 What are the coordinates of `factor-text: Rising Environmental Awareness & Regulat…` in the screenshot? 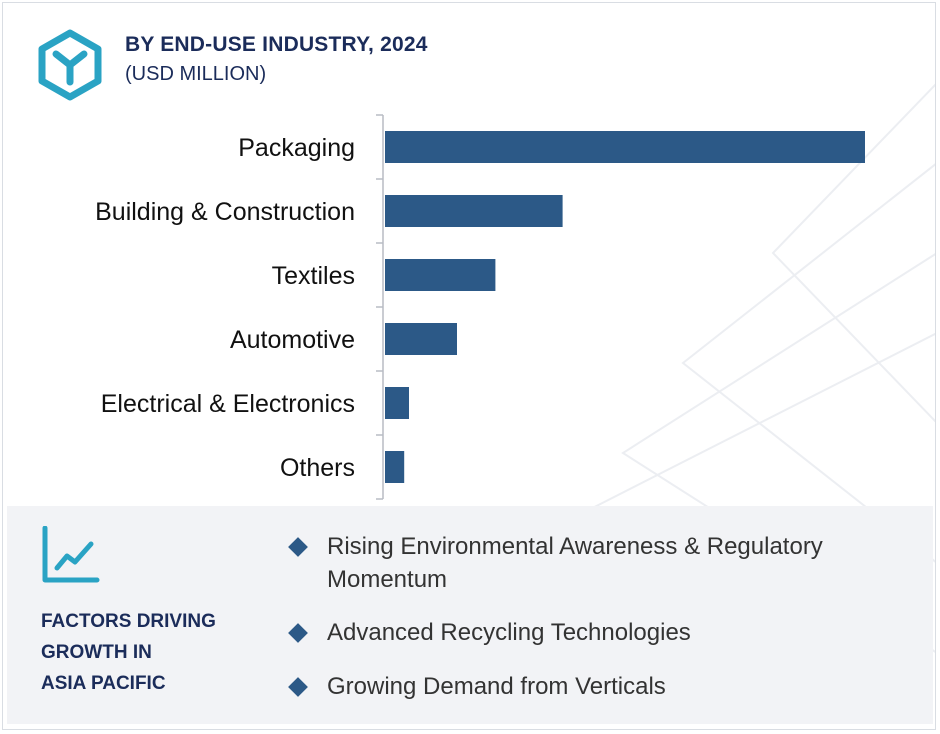 It's located at (627, 563).